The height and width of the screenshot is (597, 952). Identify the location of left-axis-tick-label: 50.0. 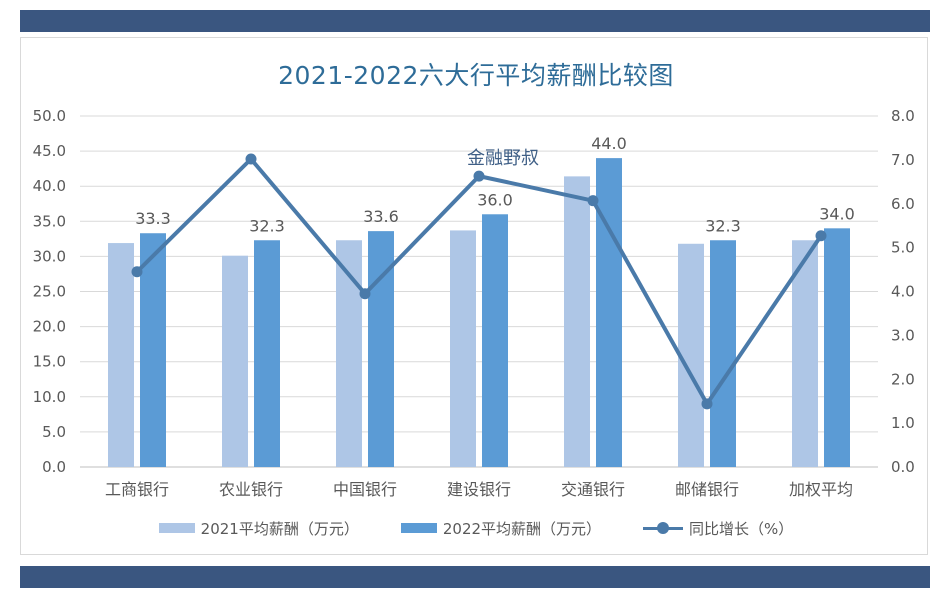
(49, 116).